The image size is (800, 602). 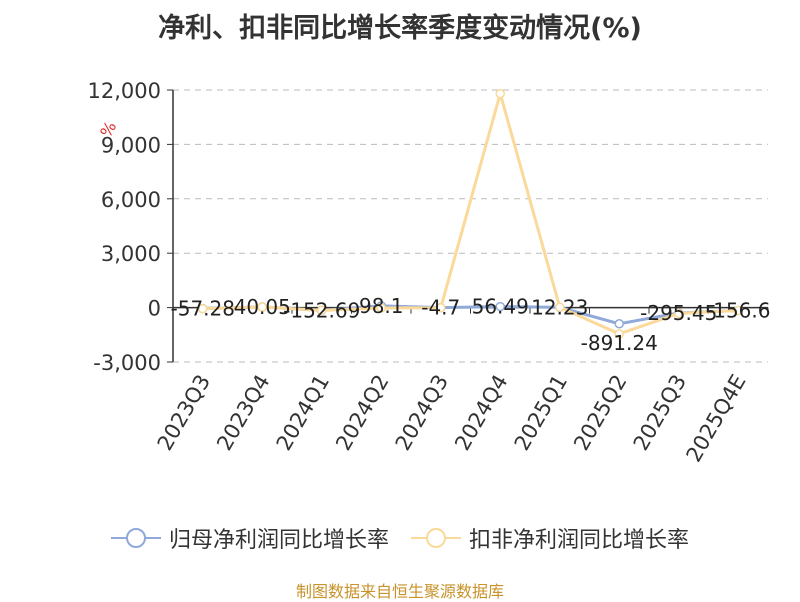 I want to click on data-label: 56.49, so click(x=500, y=307).